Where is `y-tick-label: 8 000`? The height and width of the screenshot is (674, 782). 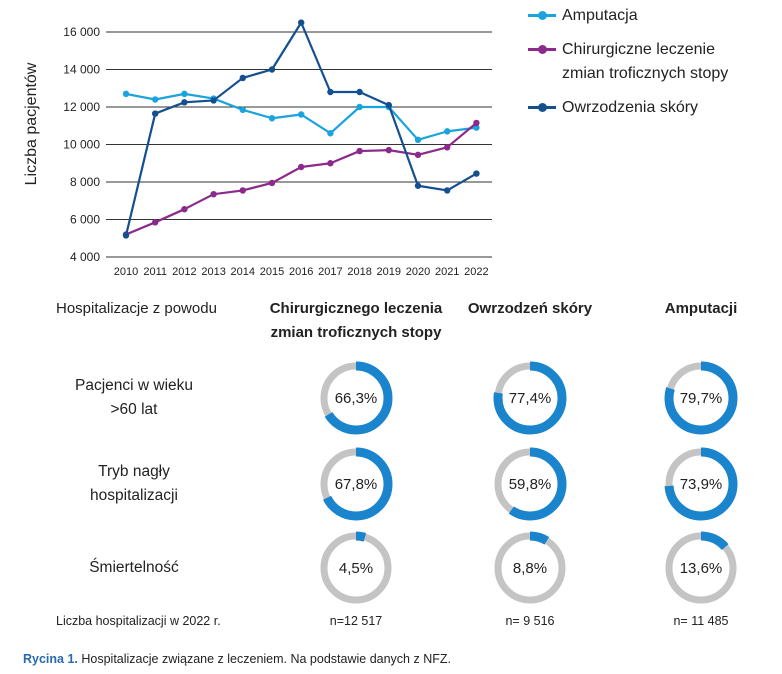
y-tick-label: 8 000 is located at coordinates (85, 182).